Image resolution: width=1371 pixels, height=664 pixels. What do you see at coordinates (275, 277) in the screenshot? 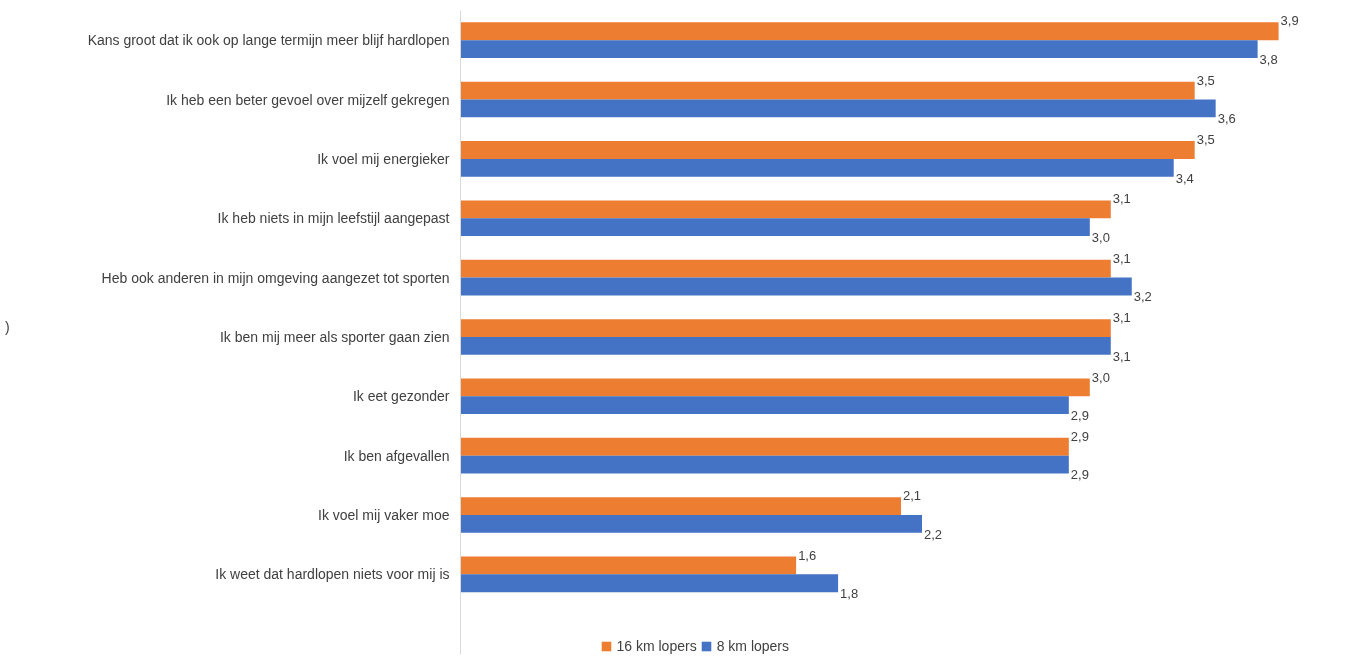
I see `y-tick-label: Heb ook anderen in mijn omgeving aangezet tot sporten` at bounding box center [275, 277].